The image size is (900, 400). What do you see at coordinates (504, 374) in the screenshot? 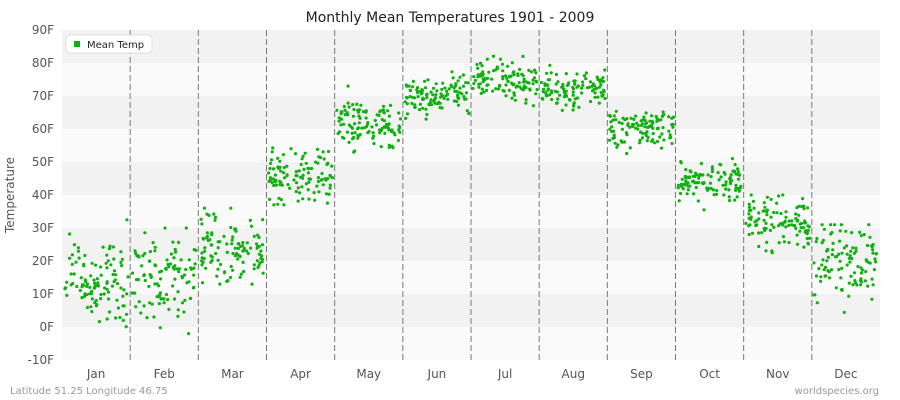
I see `x-tick-label: Jul` at bounding box center [504, 374].